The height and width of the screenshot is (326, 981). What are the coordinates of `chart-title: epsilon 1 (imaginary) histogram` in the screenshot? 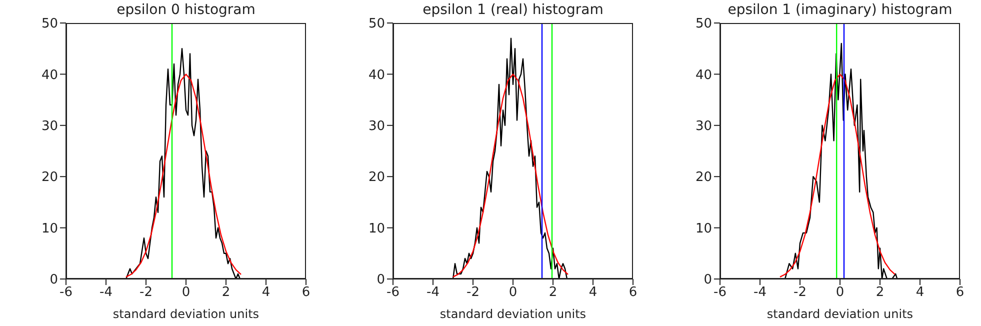 It's located at (840, 10).